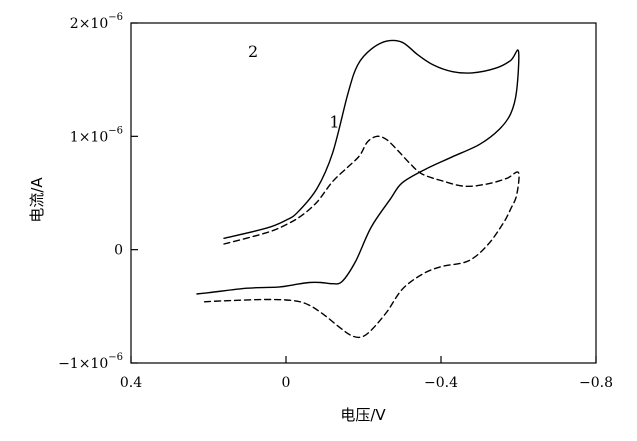  I want to click on x-tick-label: −0.4, so click(441, 383).